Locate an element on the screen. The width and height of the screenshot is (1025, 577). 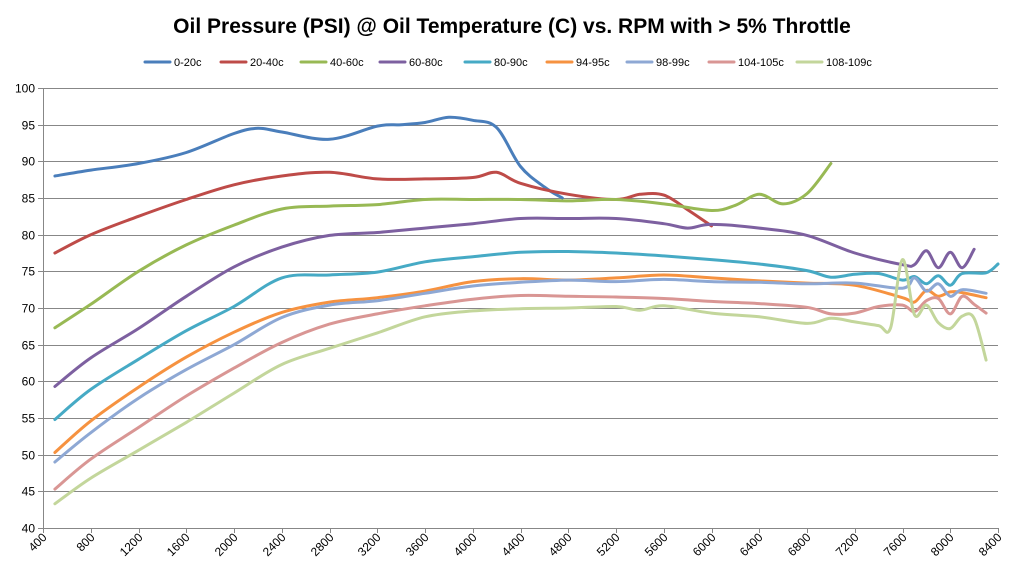
legend-item-104-105c: 104-105c is located at coordinates (745, 63).